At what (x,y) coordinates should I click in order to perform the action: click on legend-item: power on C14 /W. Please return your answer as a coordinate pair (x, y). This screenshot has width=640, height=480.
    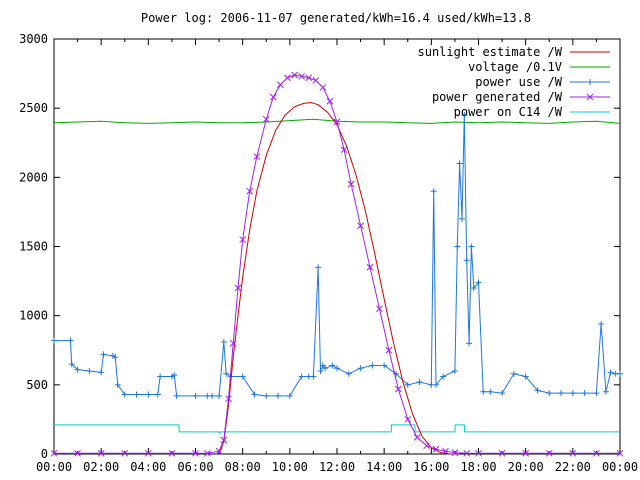
    Looking at the image, I should click on (532, 112).